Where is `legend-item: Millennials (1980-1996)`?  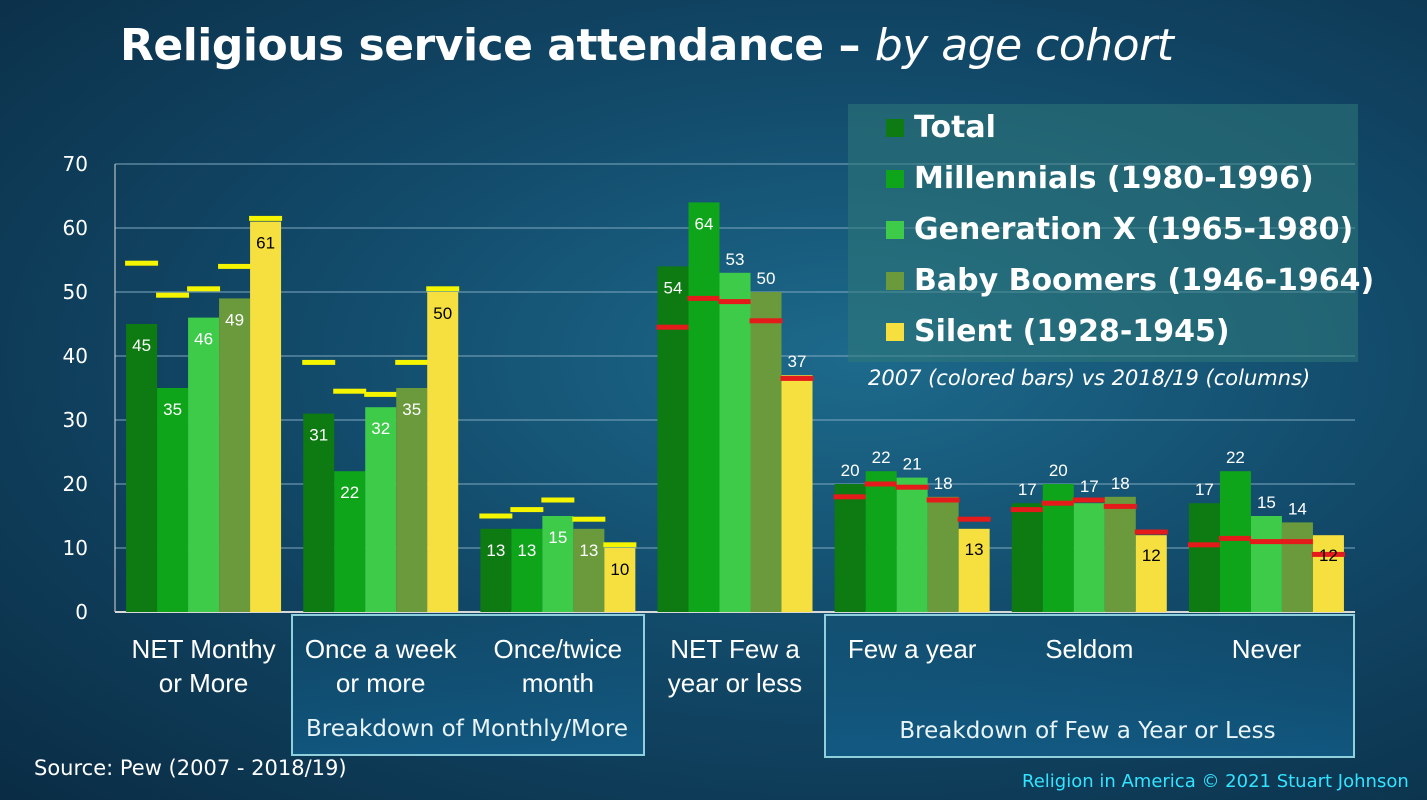
legend-item: Millennials (1980-1996) is located at coordinates (1100, 178).